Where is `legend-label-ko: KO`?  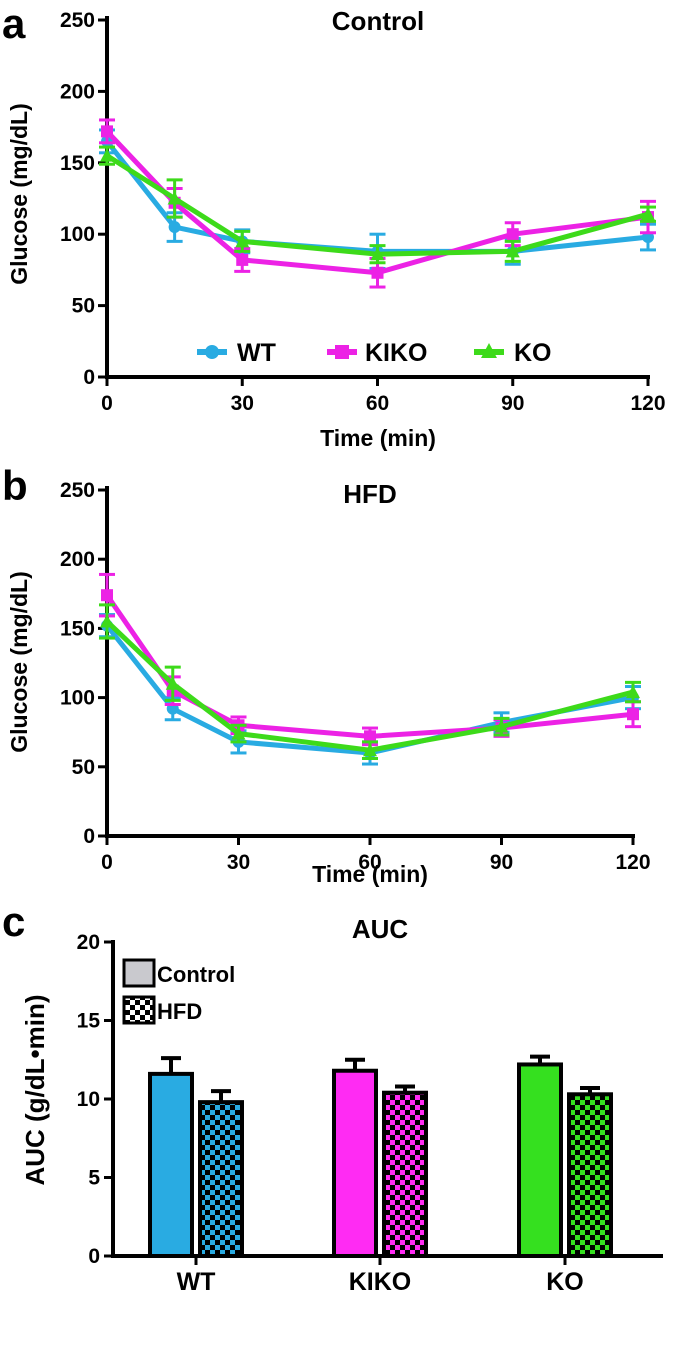
legend-label-ko: KO is located at coordinates (533, 353).